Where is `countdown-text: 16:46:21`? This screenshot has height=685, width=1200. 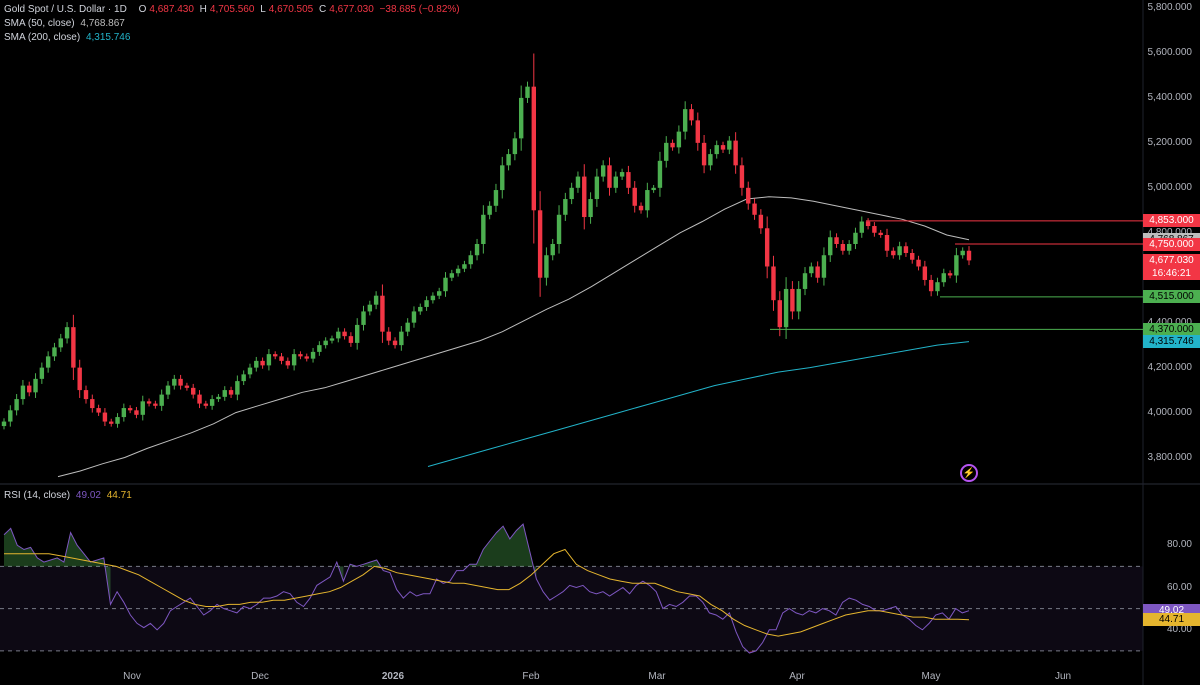 countdown-text: 16:46:21 is located at coordinates (1171, 273).